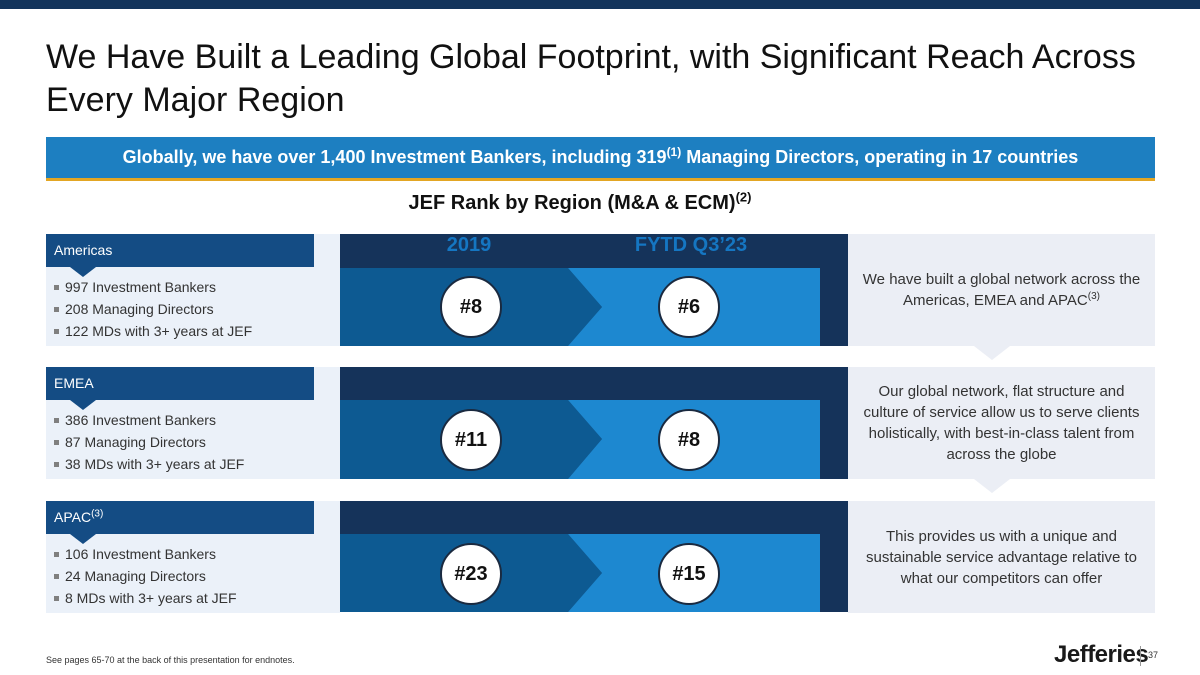 This screenshot has height=675, width=1200. What do you see at coordinates (689, 440) in the screenshot?
I see `rank-badge-emea-fytd: #8` at bounding box center [689, 440].